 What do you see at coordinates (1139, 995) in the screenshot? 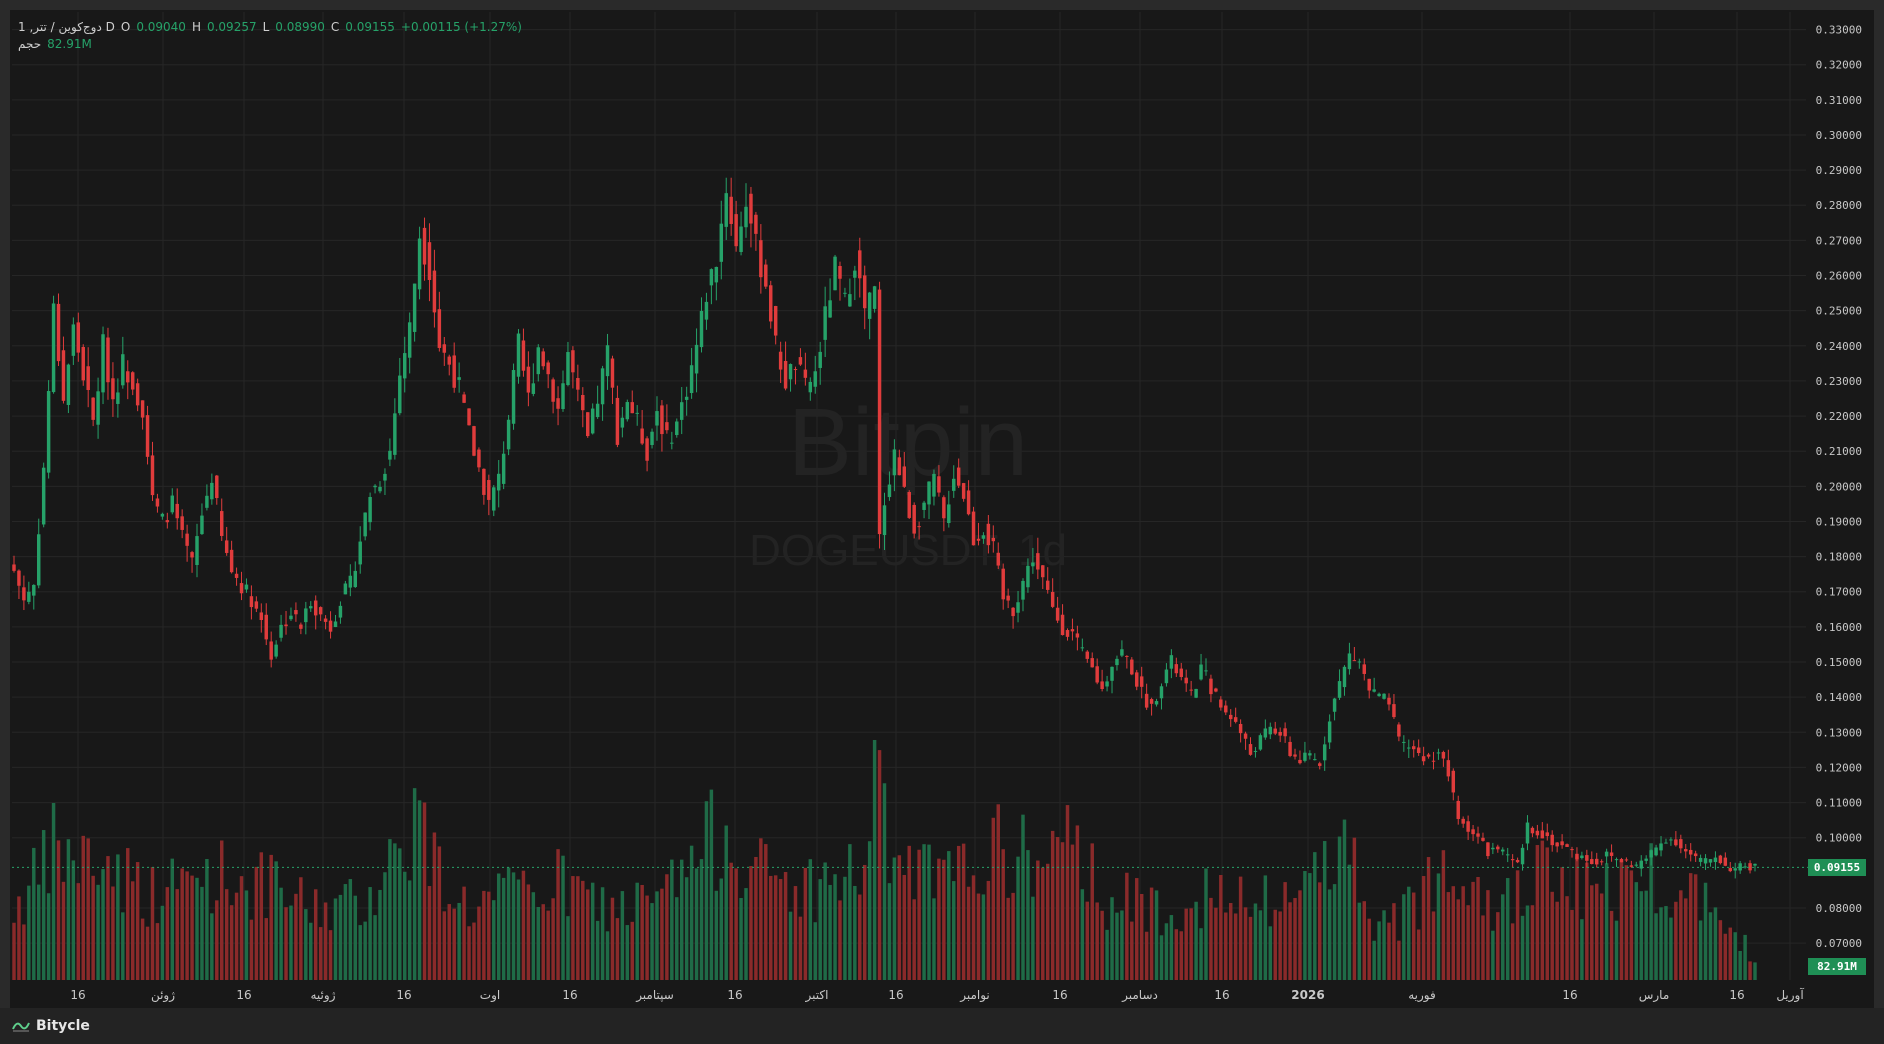
I see `x-tick-label: دسامبر` at bounding box center [1139, 995].